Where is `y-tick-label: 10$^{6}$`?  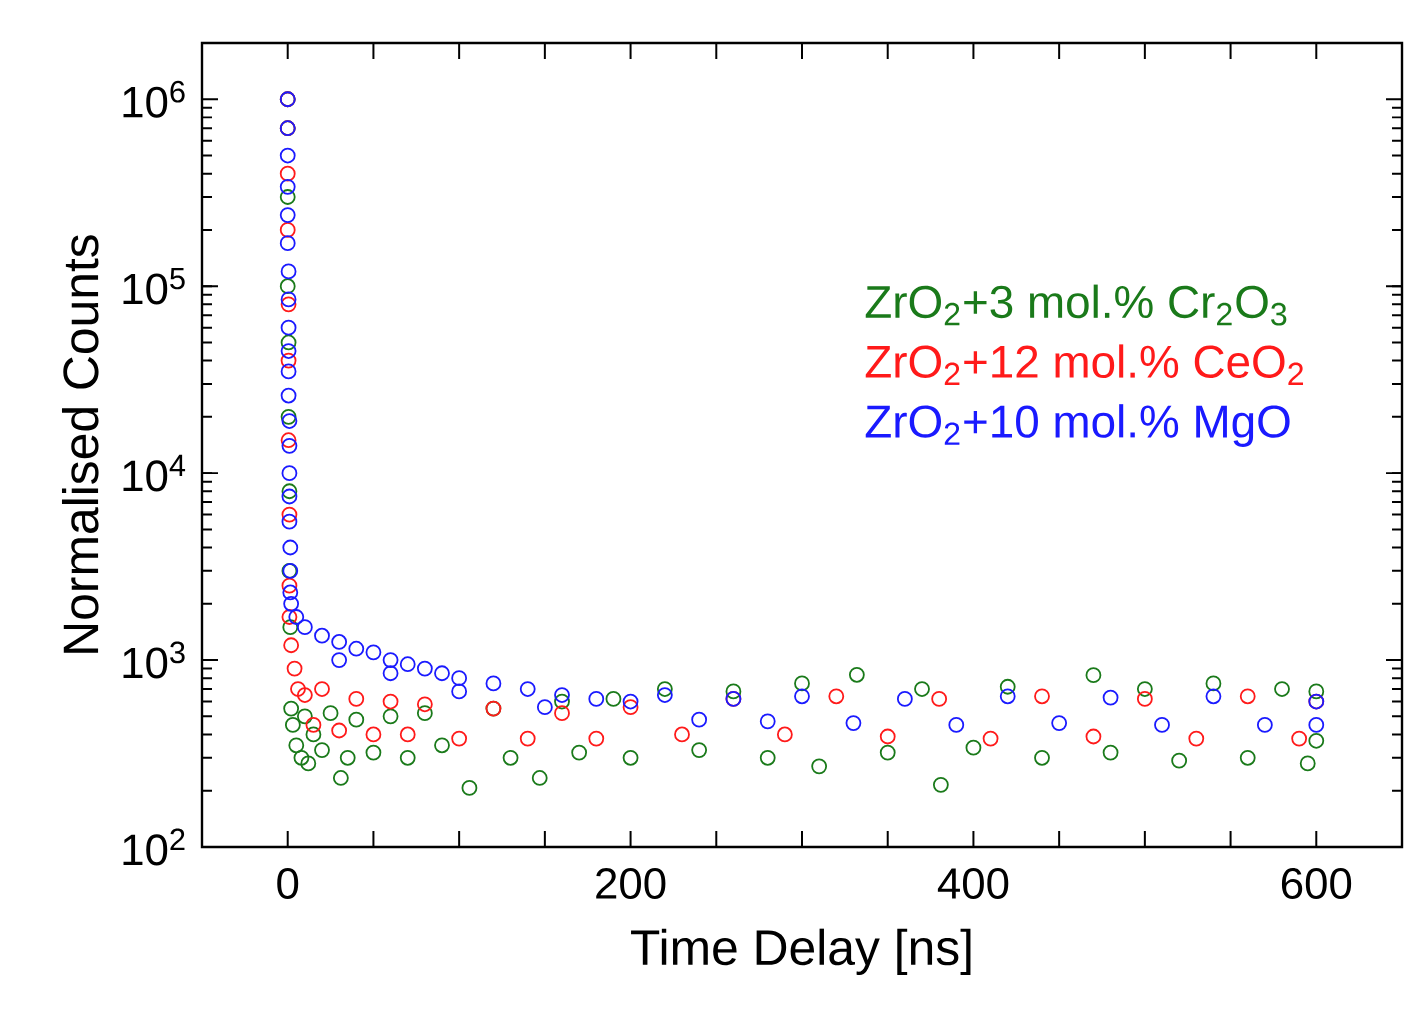
y-tick-label: 10$^{6}$ is located at coordinates (154, 99).